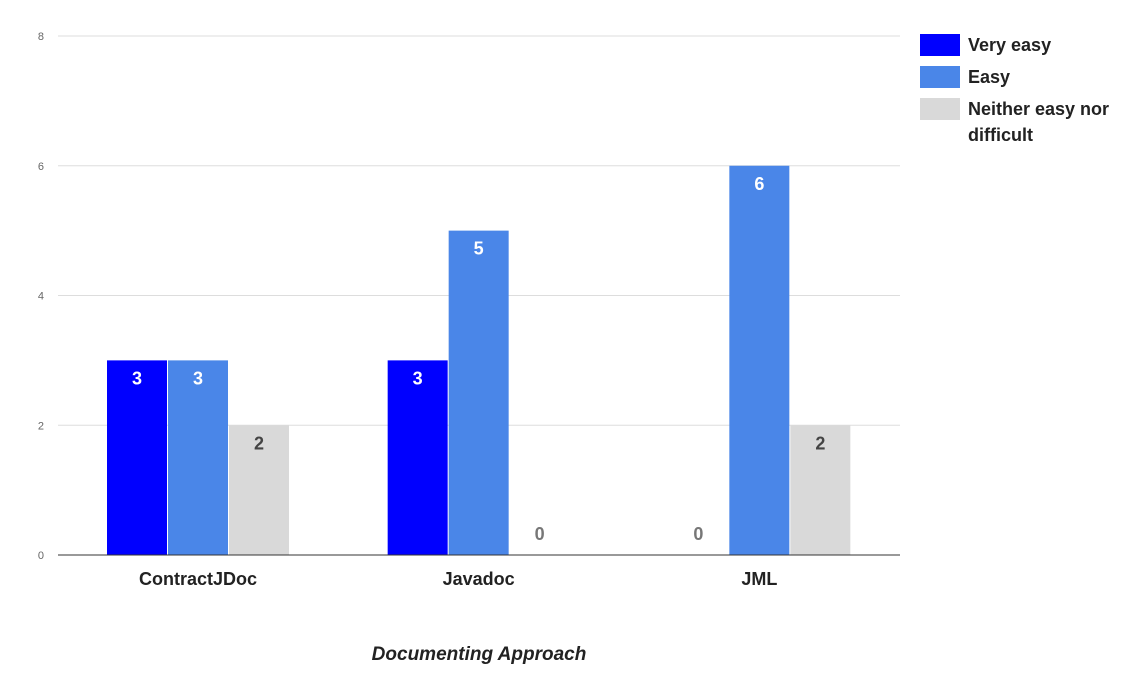  What do you see at coordinates (41, 556) in the screenshot?
I see `y-tick-label: 0` at bounding box center [41, 556].